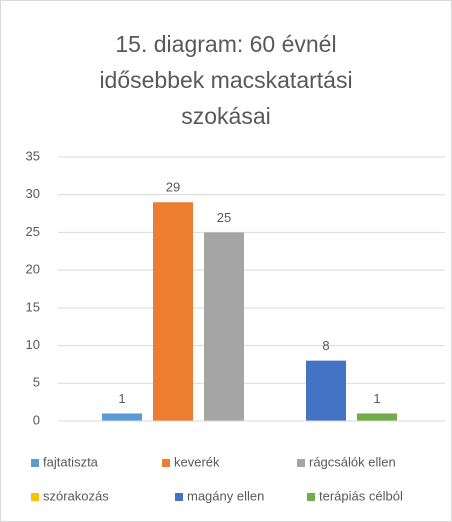 The height and width of the screenshot is (522, 452). I want to click on legend-label: fajtatiszta, so click(71, 461).